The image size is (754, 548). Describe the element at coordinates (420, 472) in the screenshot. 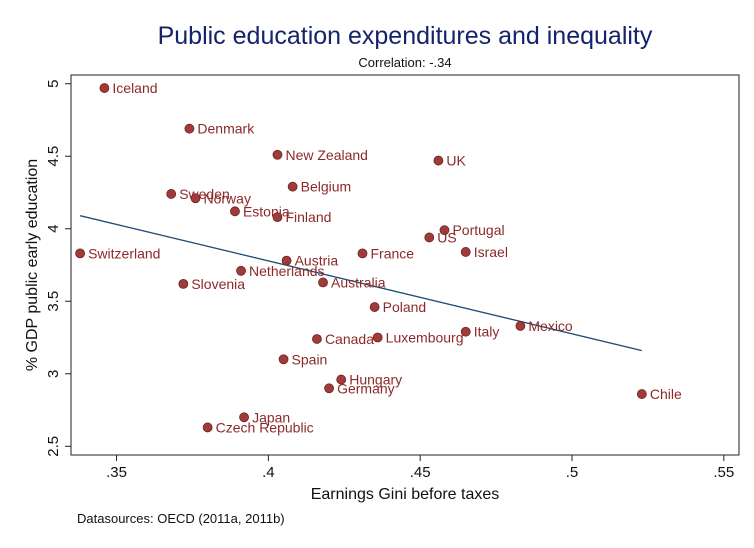

I see `x-tick-label: .45` at that location.